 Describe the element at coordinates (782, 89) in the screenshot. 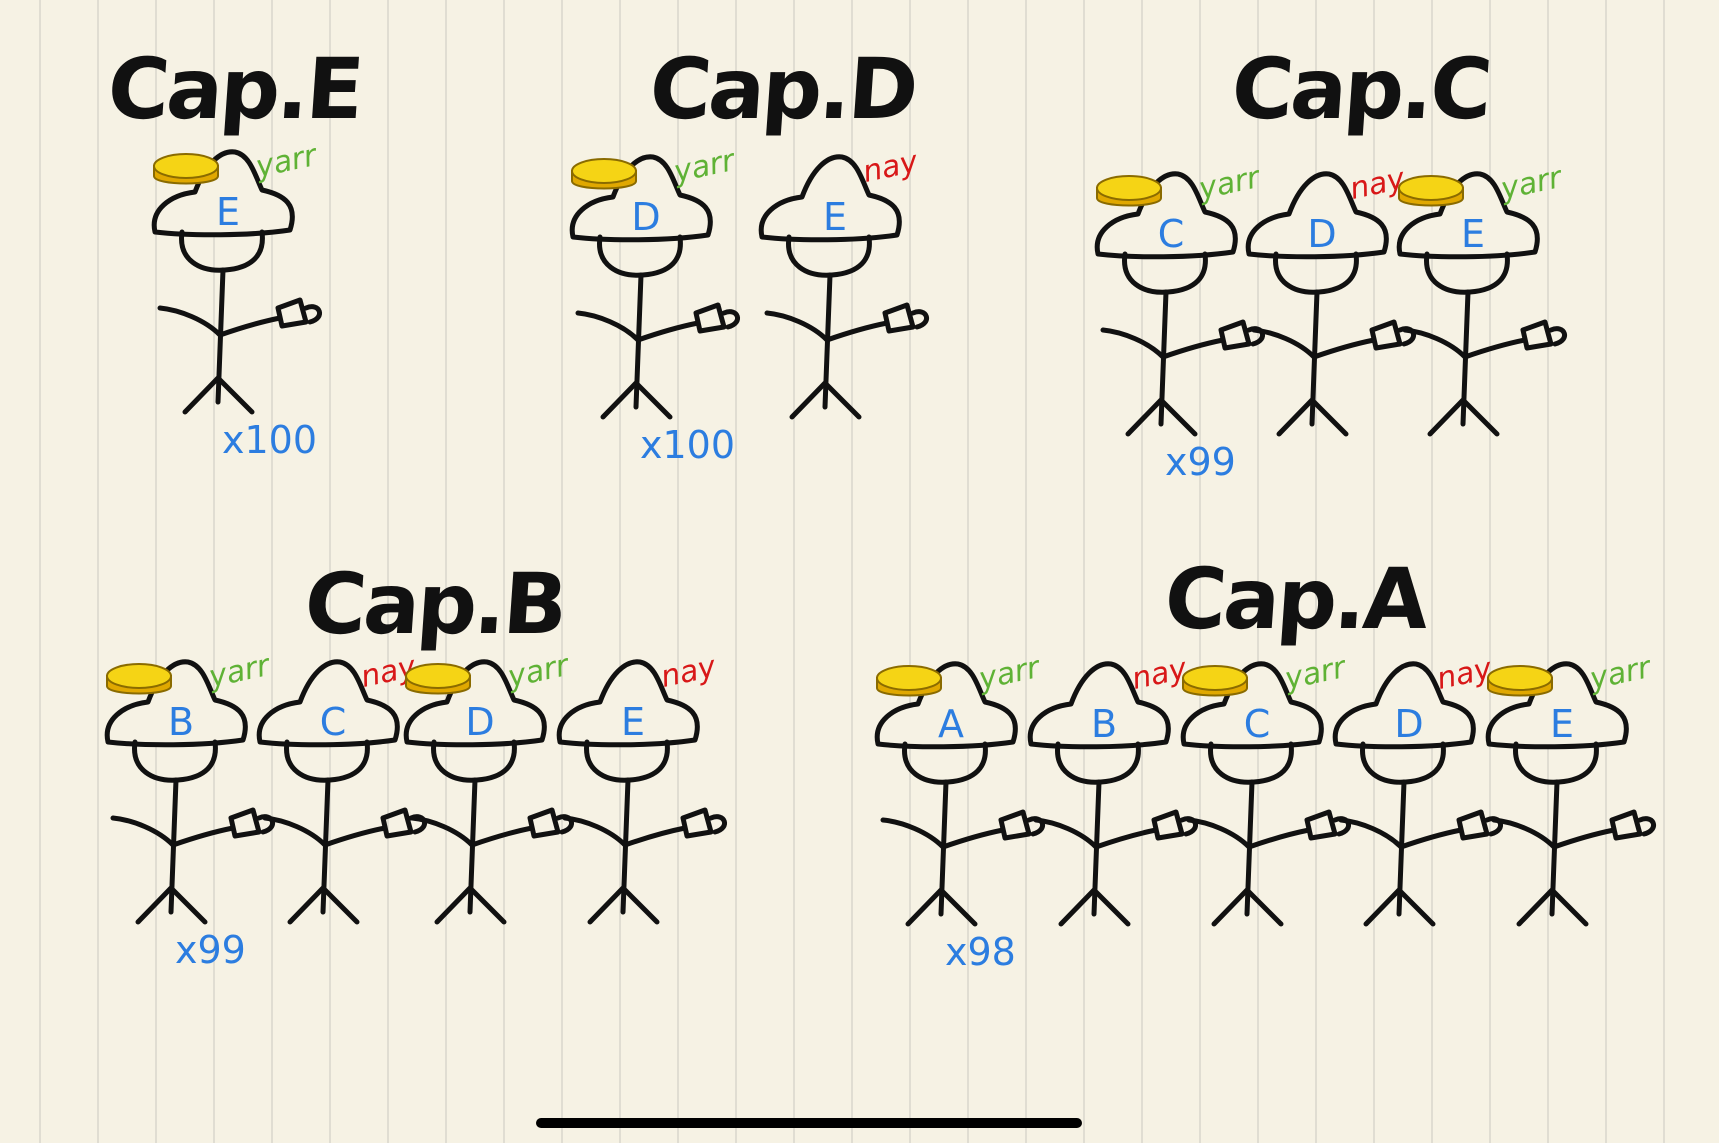

I see `group-title: Cap.D` at that location.